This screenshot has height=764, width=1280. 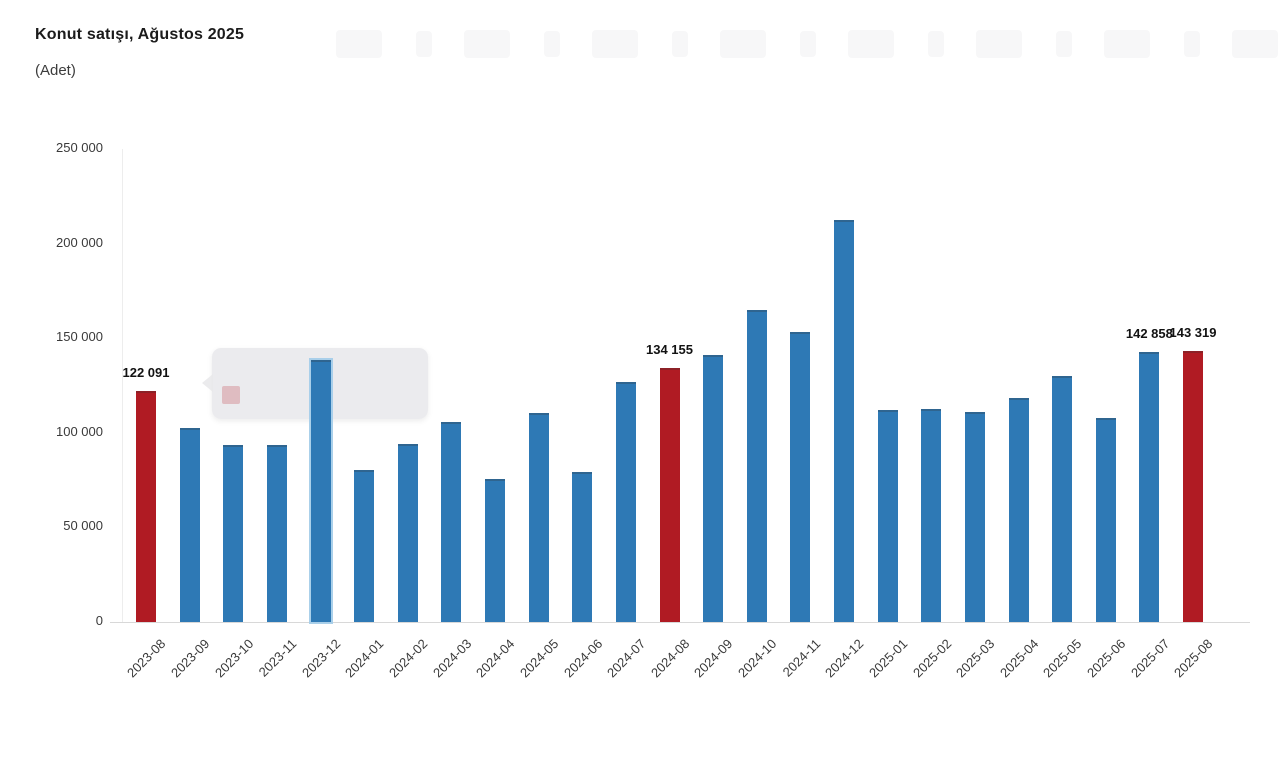 I want to click on x-axis-tick-label: 2023-12, so click(x=321, y=658).